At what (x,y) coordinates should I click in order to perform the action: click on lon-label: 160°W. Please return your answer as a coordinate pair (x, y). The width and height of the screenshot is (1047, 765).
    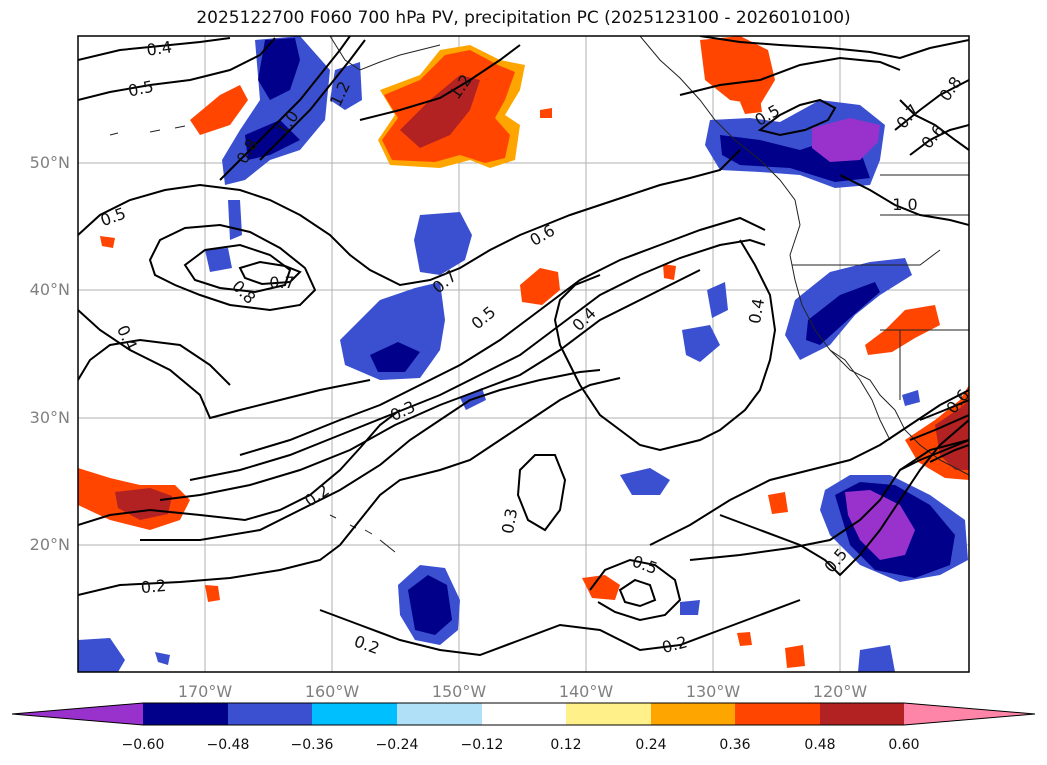
    Looking at the image, I should click on (332, 691).